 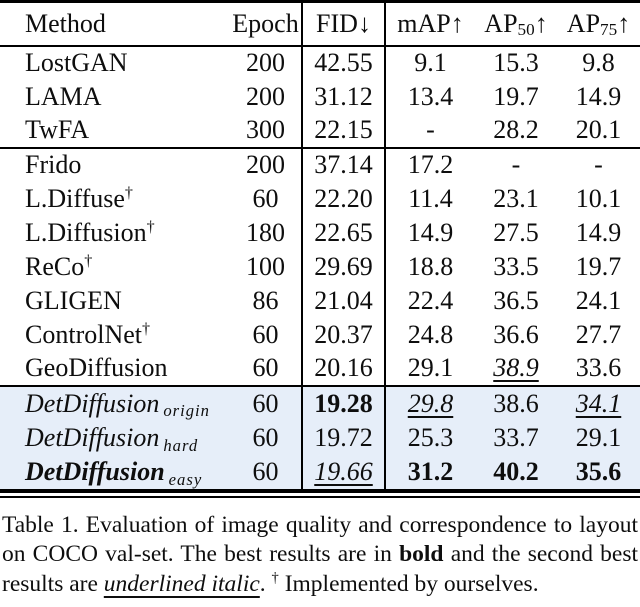 I want to click on fid-value: 29.69, so click(x=343, y=266).